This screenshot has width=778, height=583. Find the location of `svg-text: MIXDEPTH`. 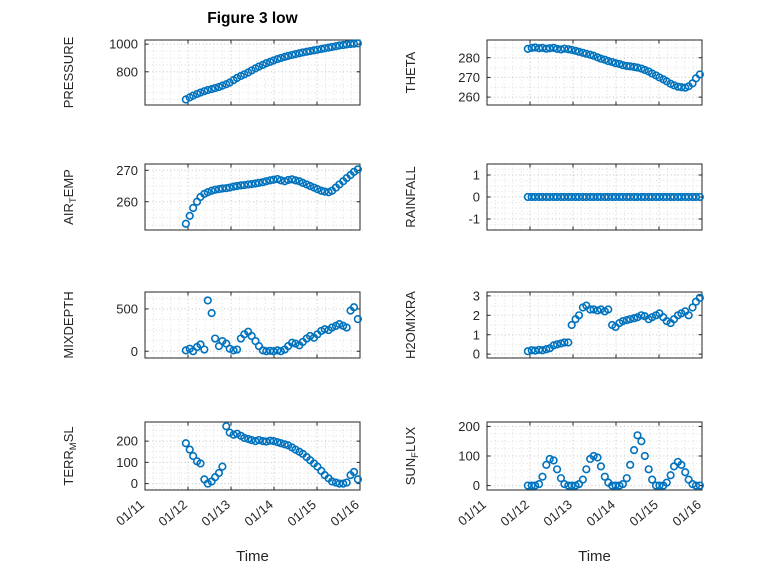

svg-text: MIXDEPTH is located at coordinates (68, 324).